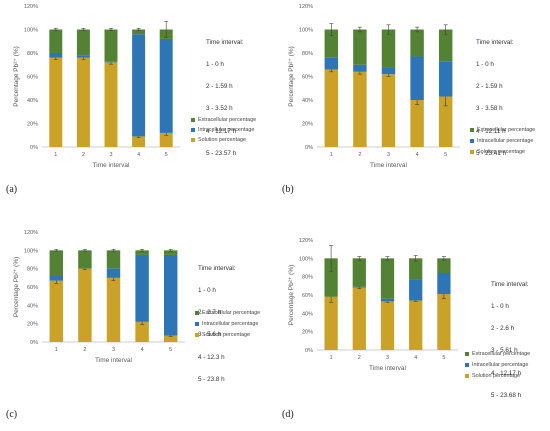 This screenshot has height=431, width=550. What do you see at coordinates (83, 155) in the screenshot?
I see `x-tick-label: 2` at bounding box center [83, 155].